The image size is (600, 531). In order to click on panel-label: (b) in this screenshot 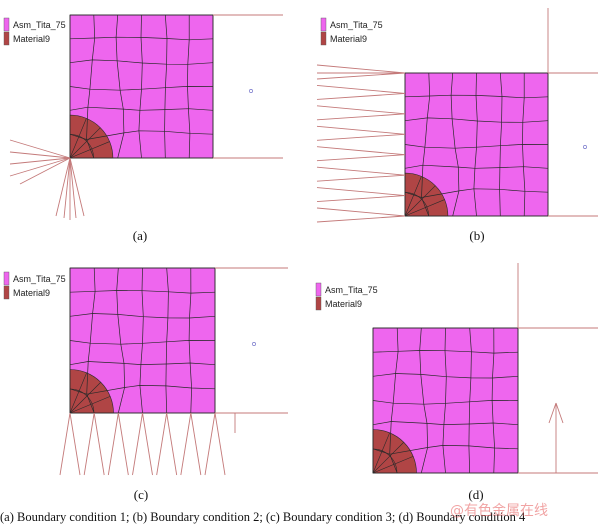, I will do `click(476, 235)`.